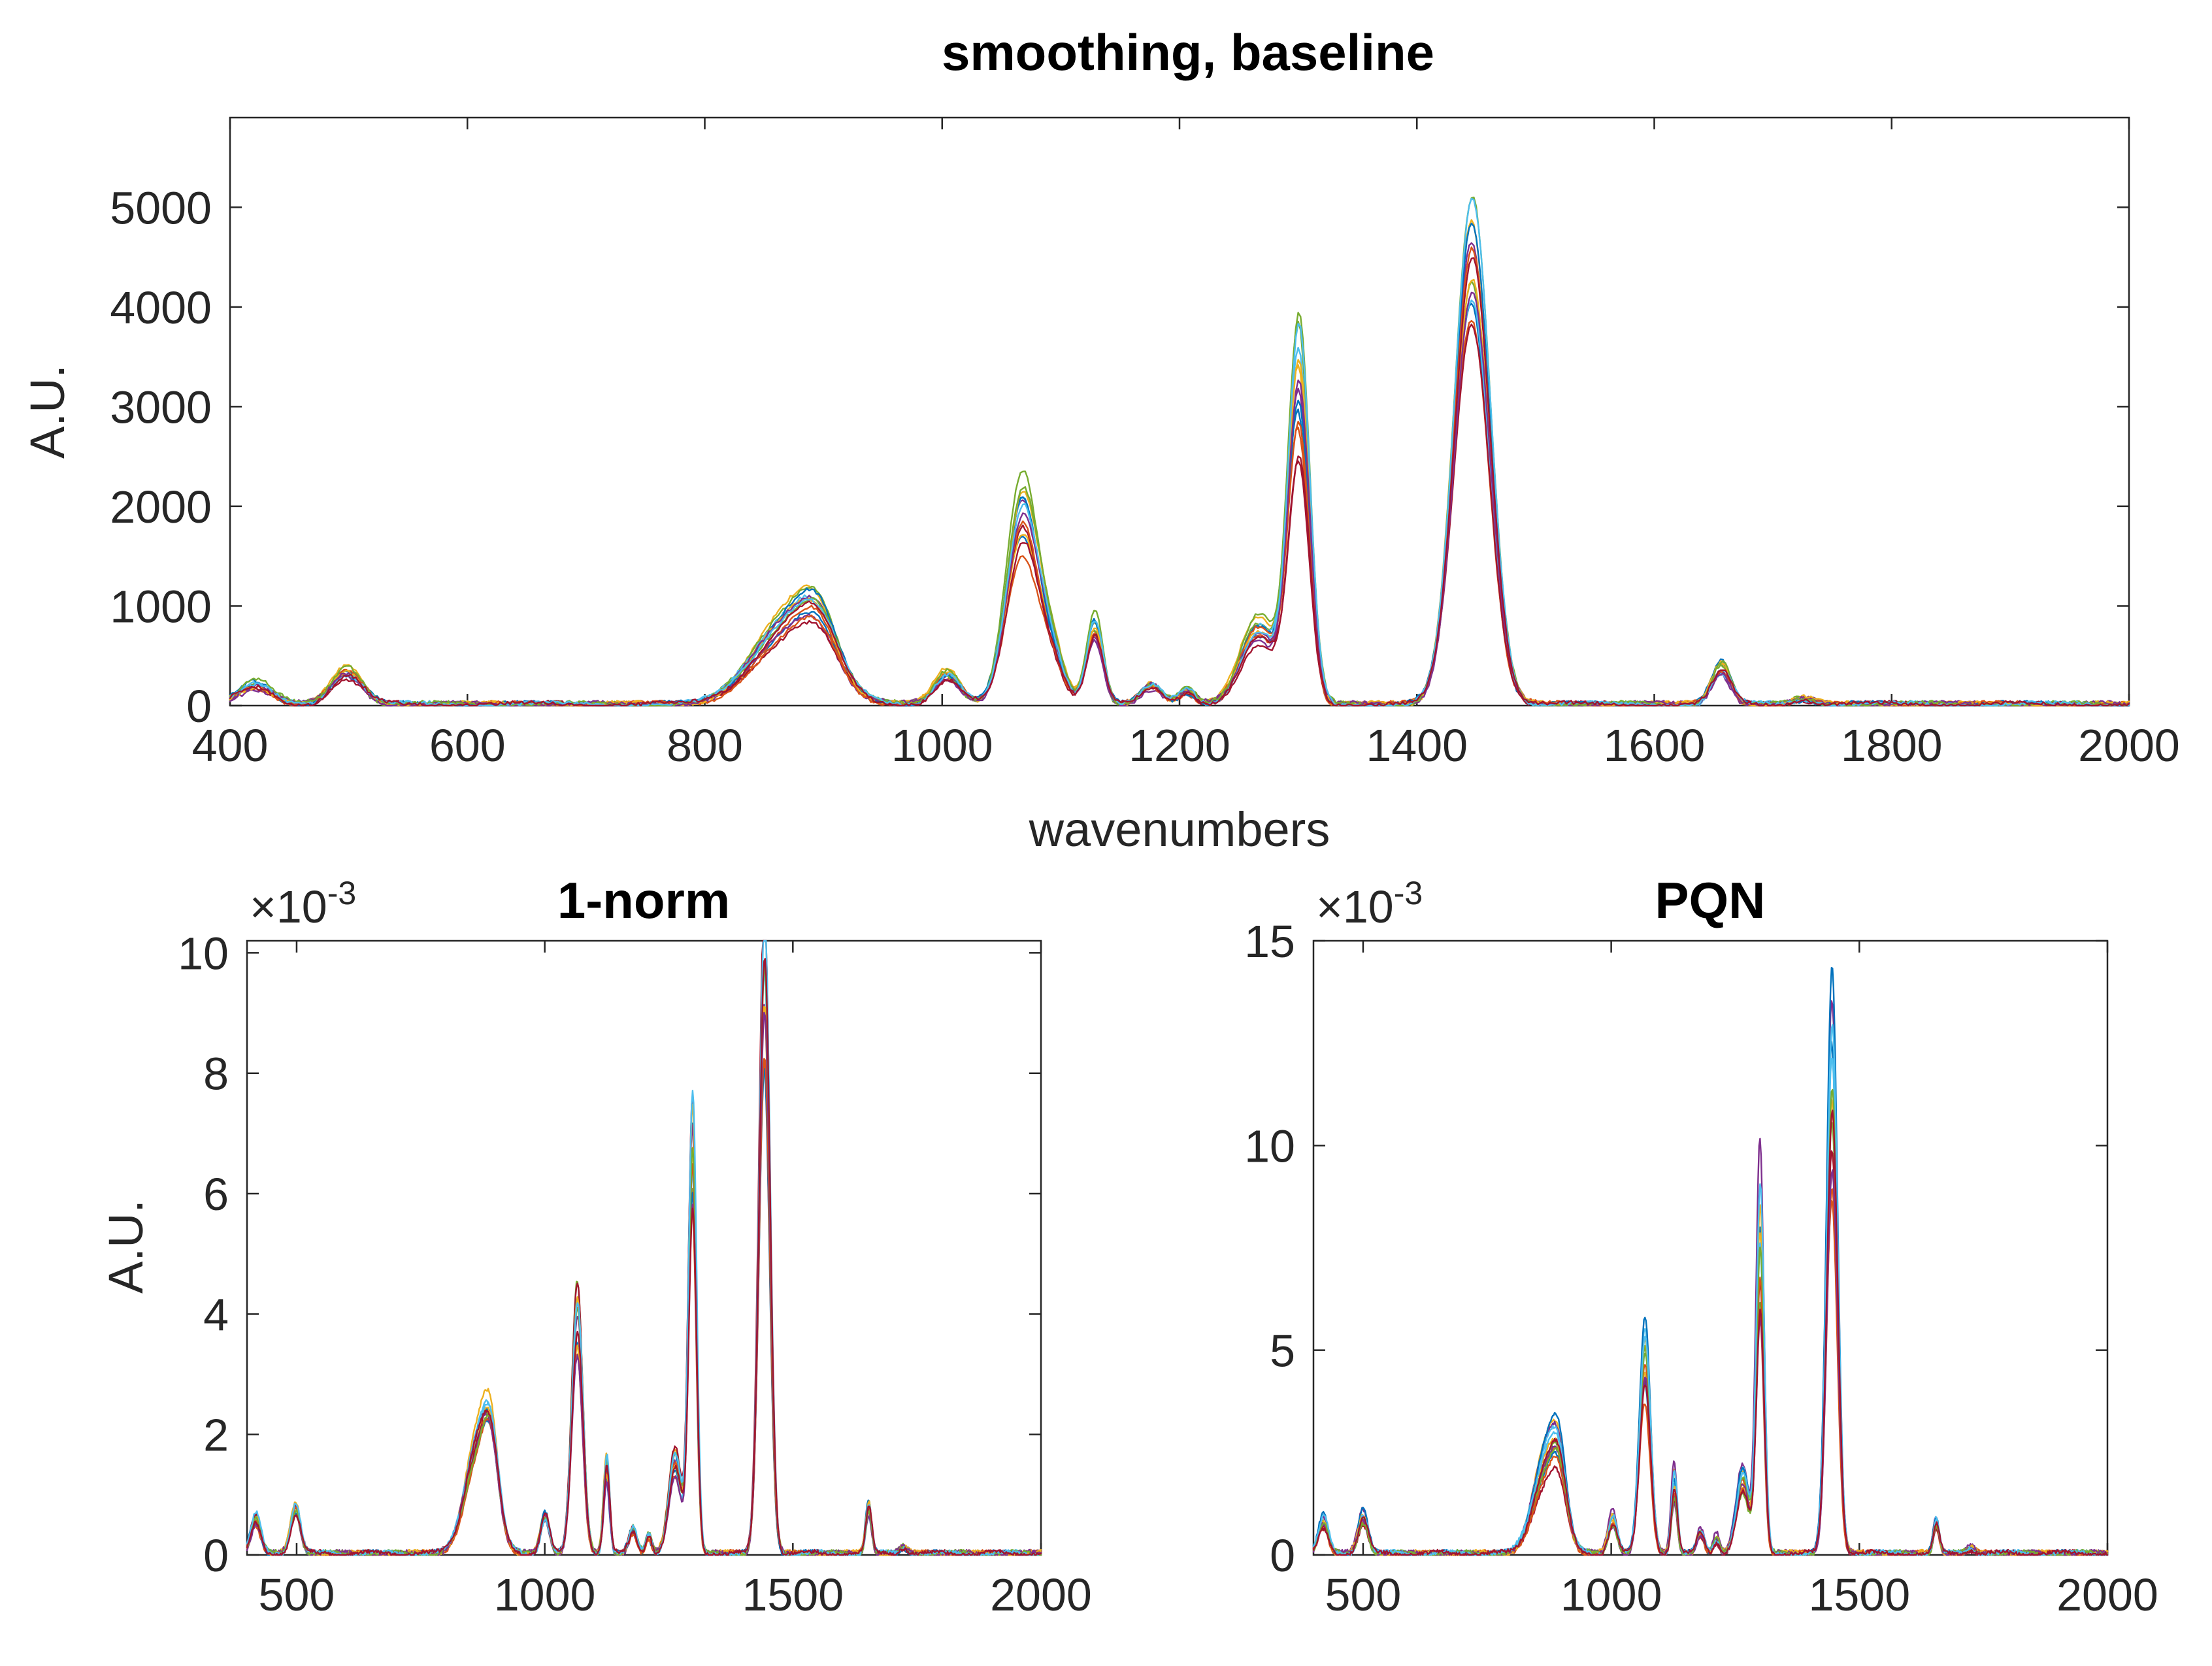 The width and height of the screenshot is (2212, 1666). What do you see at coordinates (161, 407) in the screenshot?
I see `y-tick-label-top: 3000` at bounding box center [161, 407].